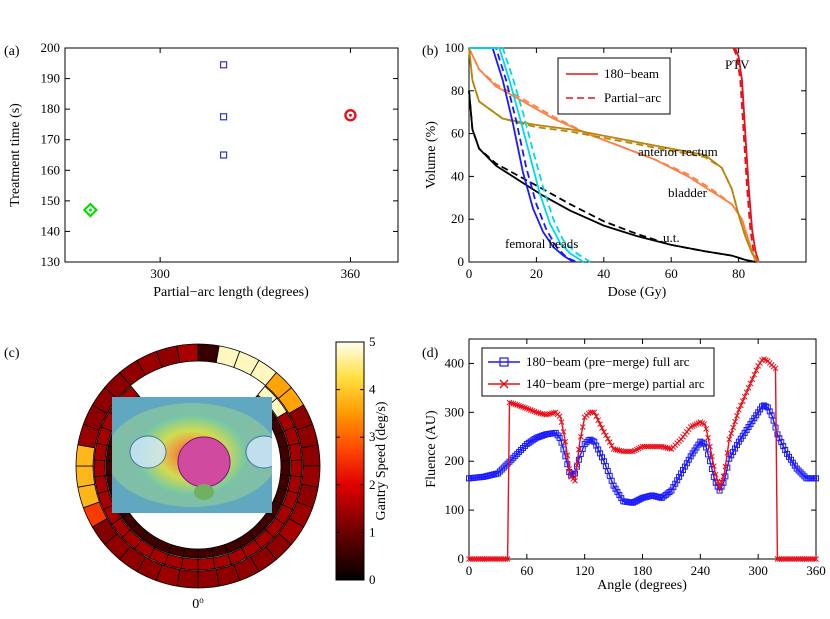 The image size is (830, 619). What do you see at coordinates (455, 47) in the screenshot?
I see `panel-b-1-ytick-label: 100` at bounding box center [455, 47].